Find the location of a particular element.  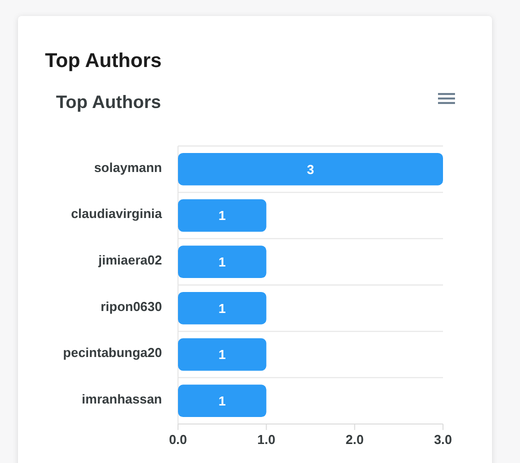

chart-title: Top Authors is located at coordinates (103, 61).